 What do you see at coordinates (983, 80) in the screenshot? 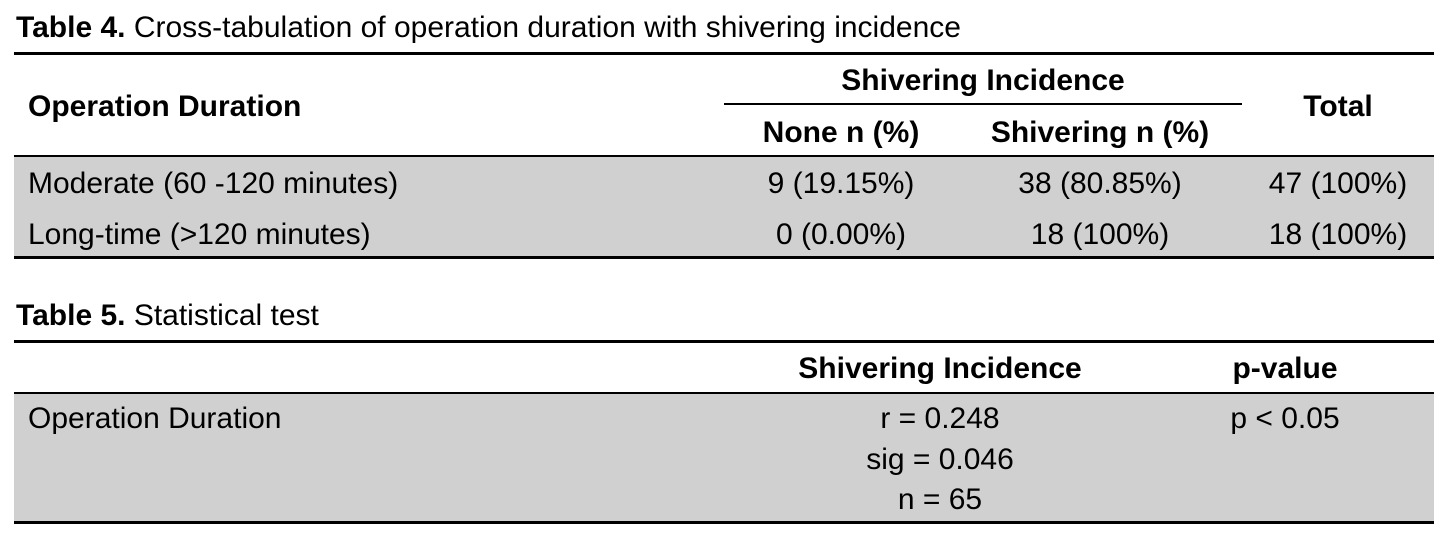
I see `table4-header-group-label: Shivering Incidence` at bounding box center [983, 80].